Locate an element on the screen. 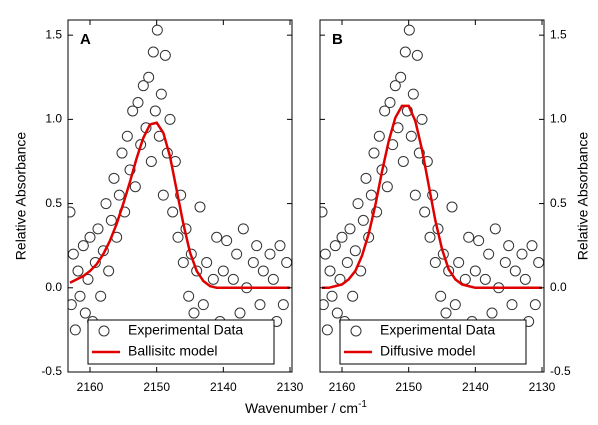 The height and width of the screenshot is (425, 598). panel-label: A is located at coordinates (85, 39).